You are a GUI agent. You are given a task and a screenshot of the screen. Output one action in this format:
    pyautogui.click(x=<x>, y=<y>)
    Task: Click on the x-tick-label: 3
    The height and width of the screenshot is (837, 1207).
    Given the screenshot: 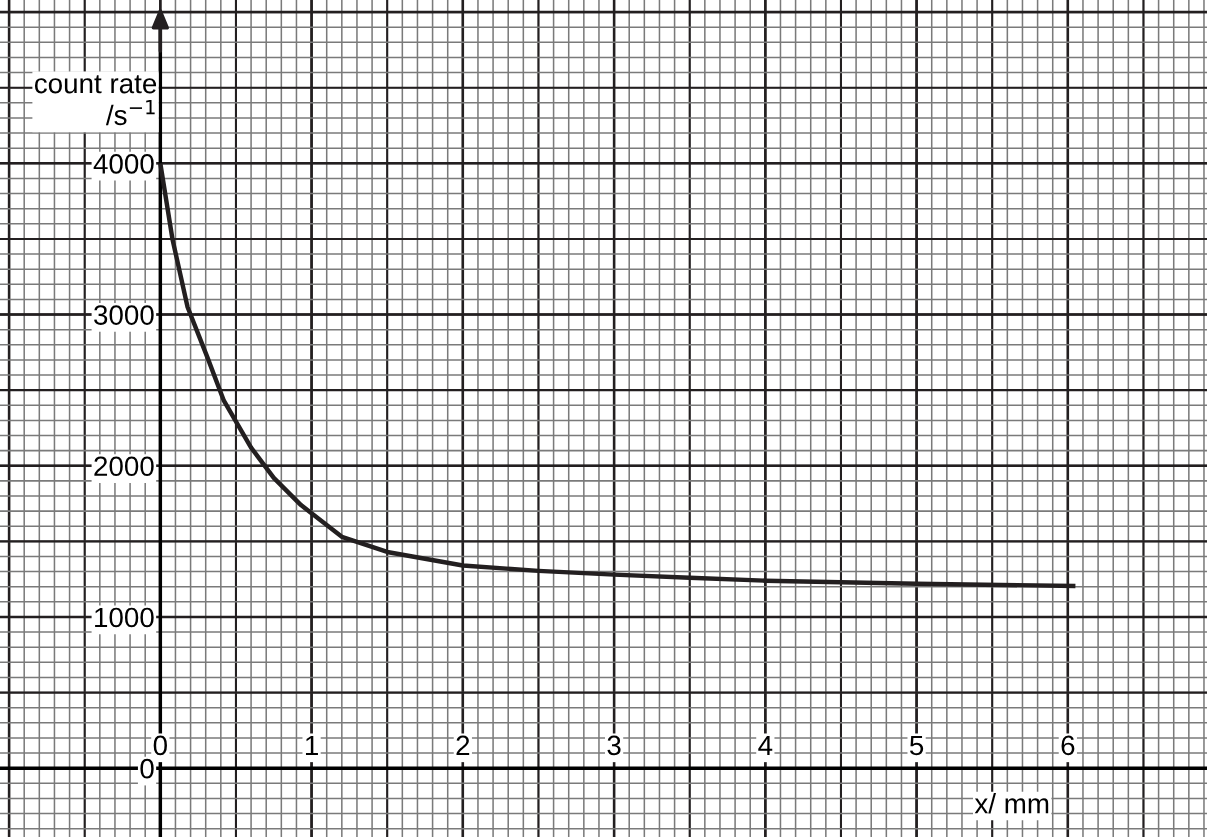 What is the action you would take?
    pyautogui.click(x=614, y=745)
    